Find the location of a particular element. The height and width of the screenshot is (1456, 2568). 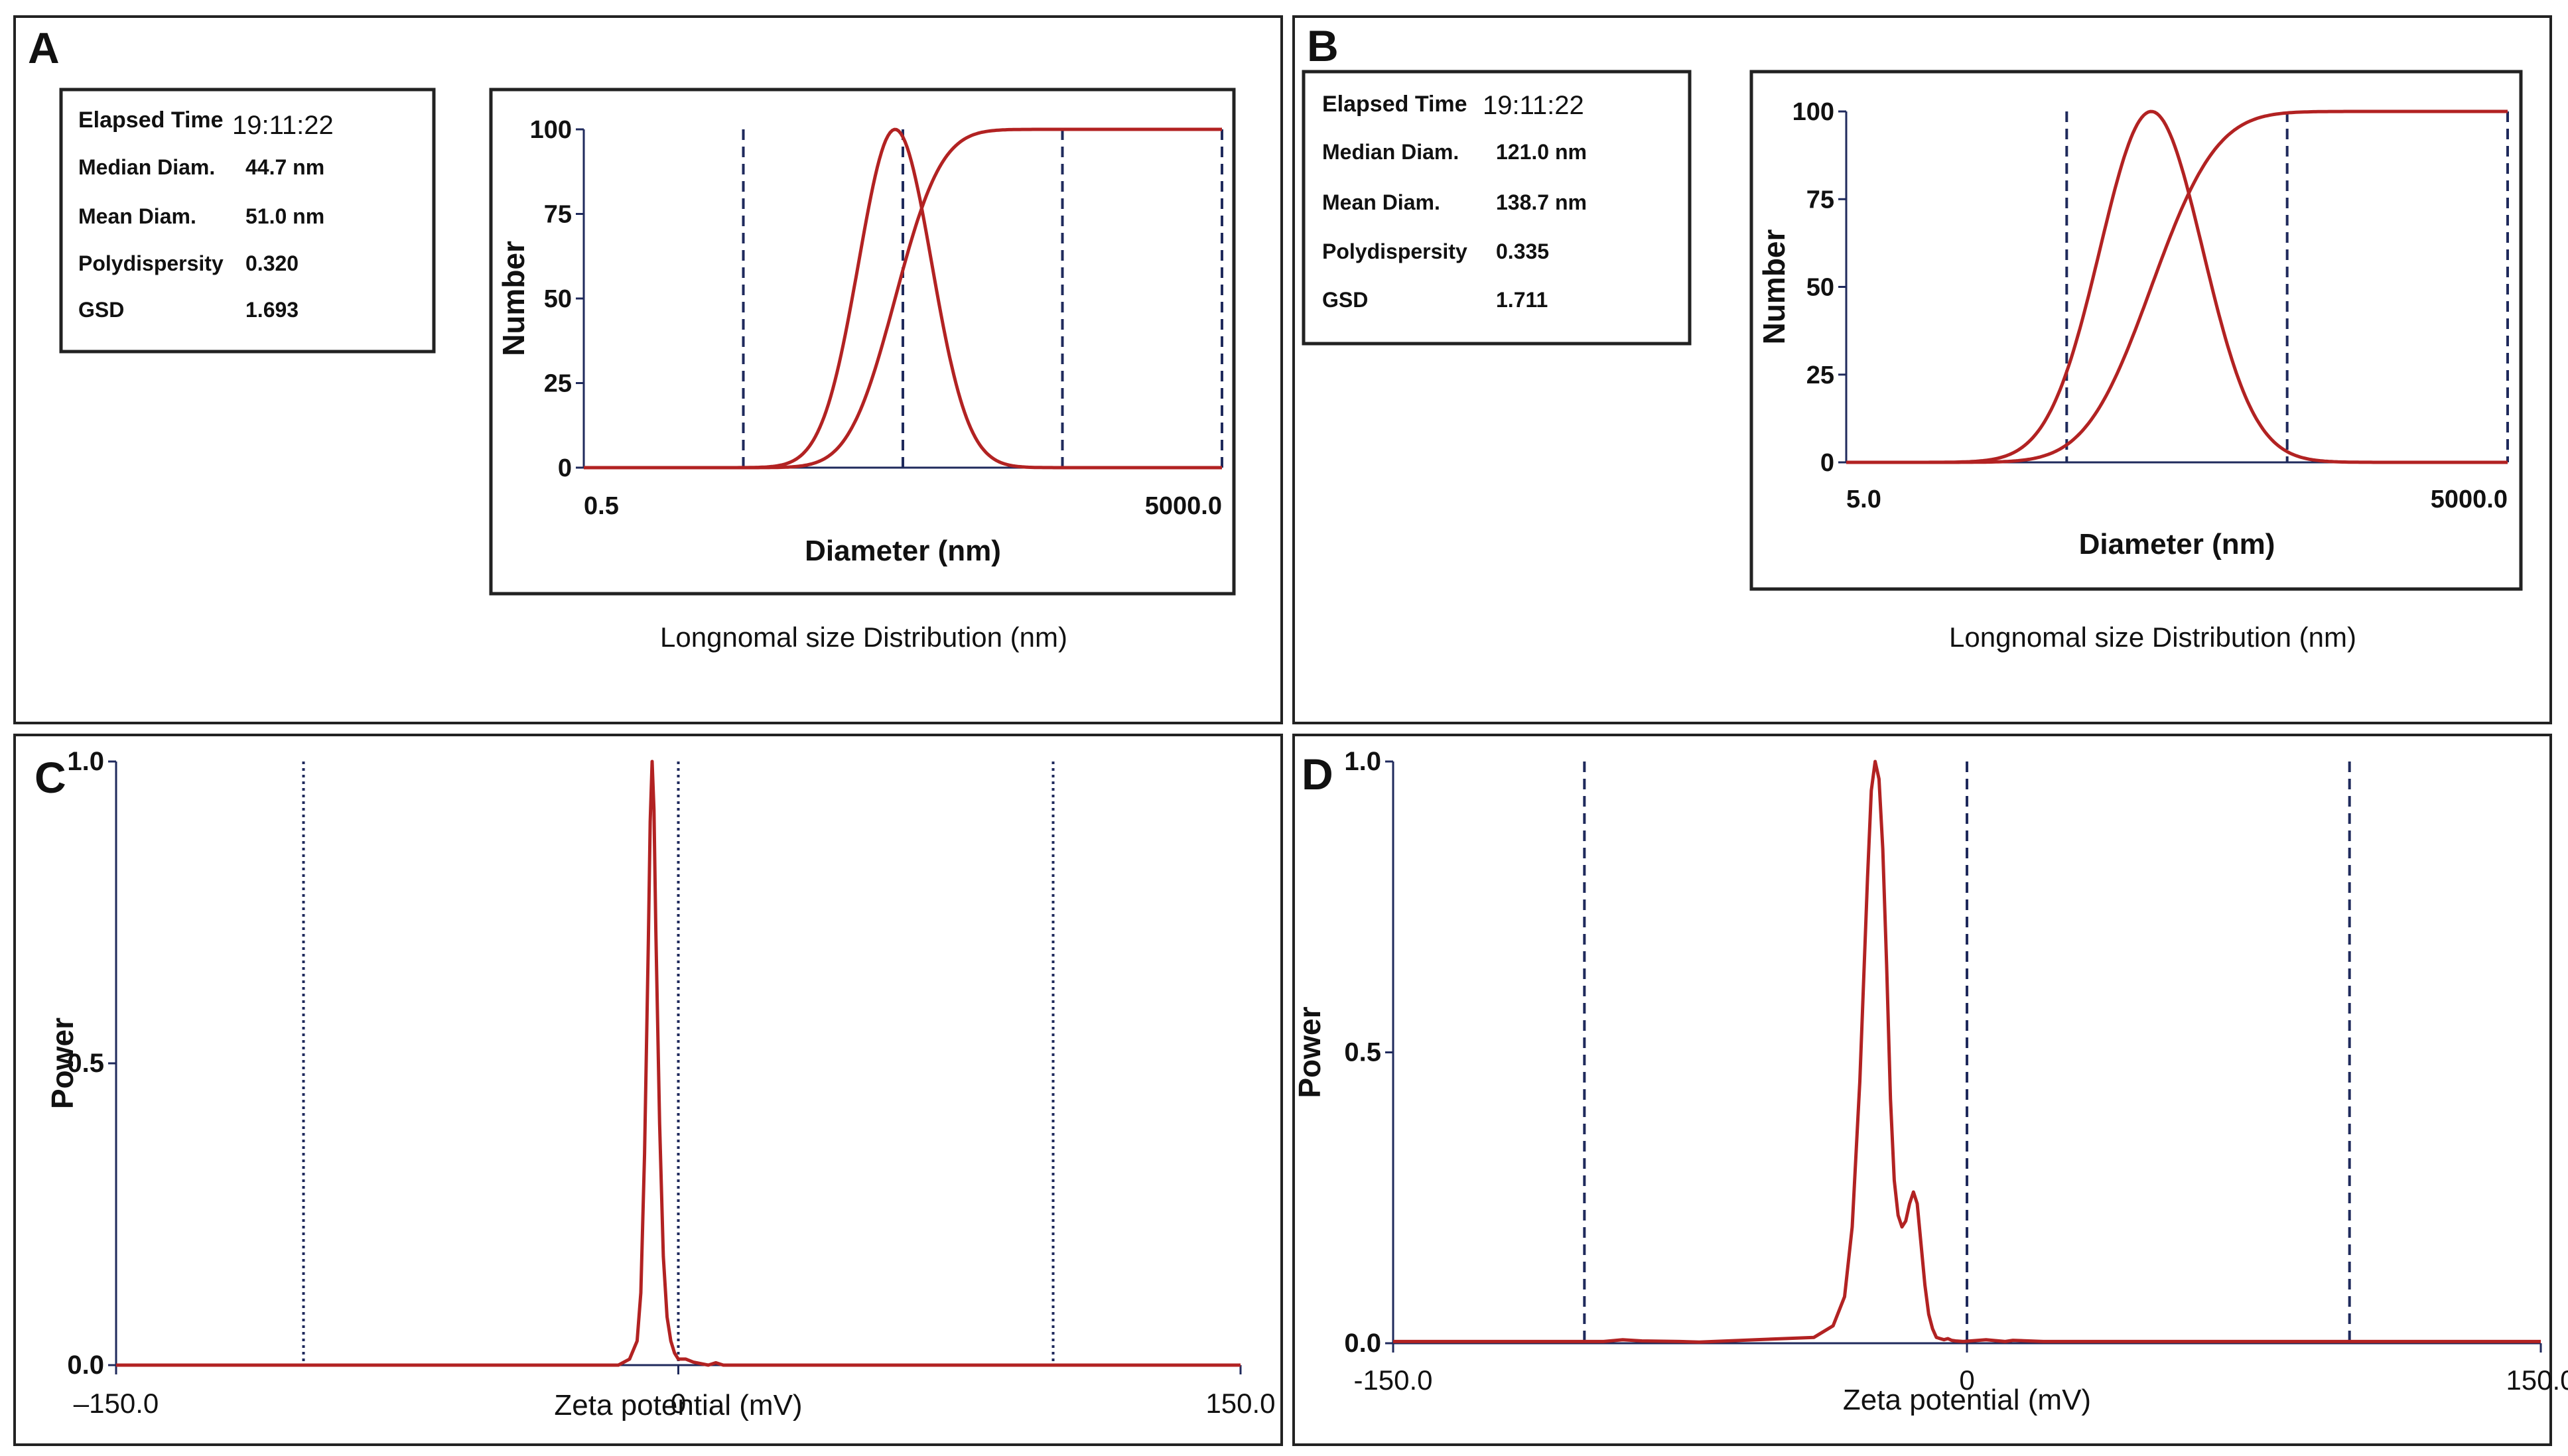

panel-a-label: A is located at coordinates (44, 47).